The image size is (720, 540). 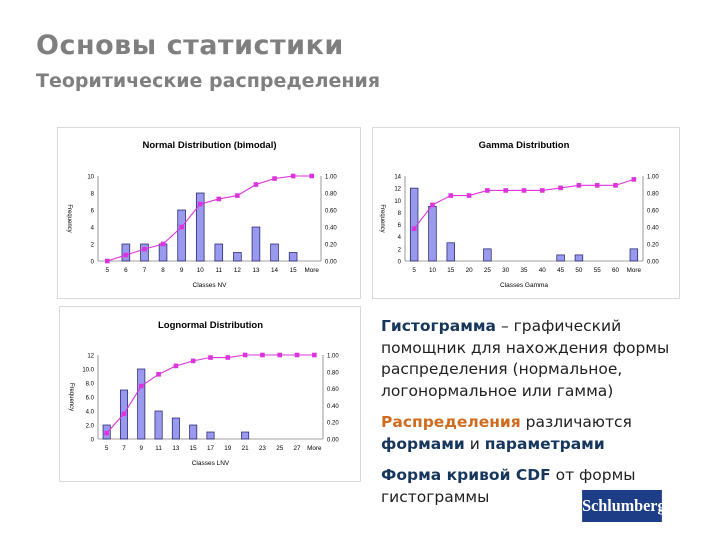 What do you see at coordinates (400, 238) in the screenshot?
I see `y-tick-label: 4` at bounding box center [400, 238].